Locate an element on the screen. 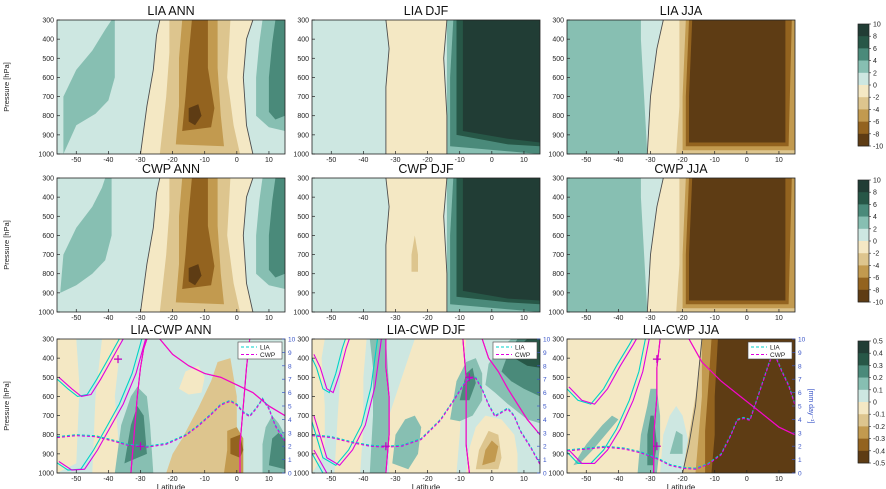 This screenshot has height=489, width=886. x-tick-label: -10 is located at coordinates (715, 160).